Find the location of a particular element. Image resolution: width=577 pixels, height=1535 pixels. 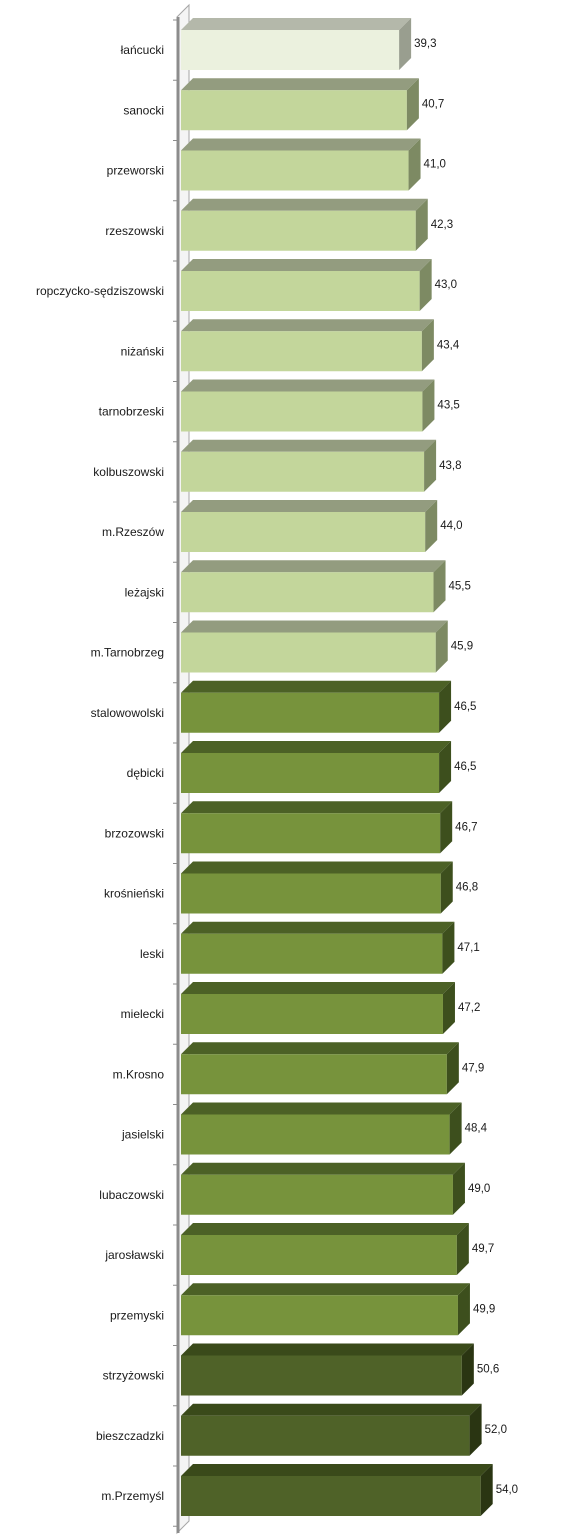

value-label: 40,7 is located at coordinates (433, 104).